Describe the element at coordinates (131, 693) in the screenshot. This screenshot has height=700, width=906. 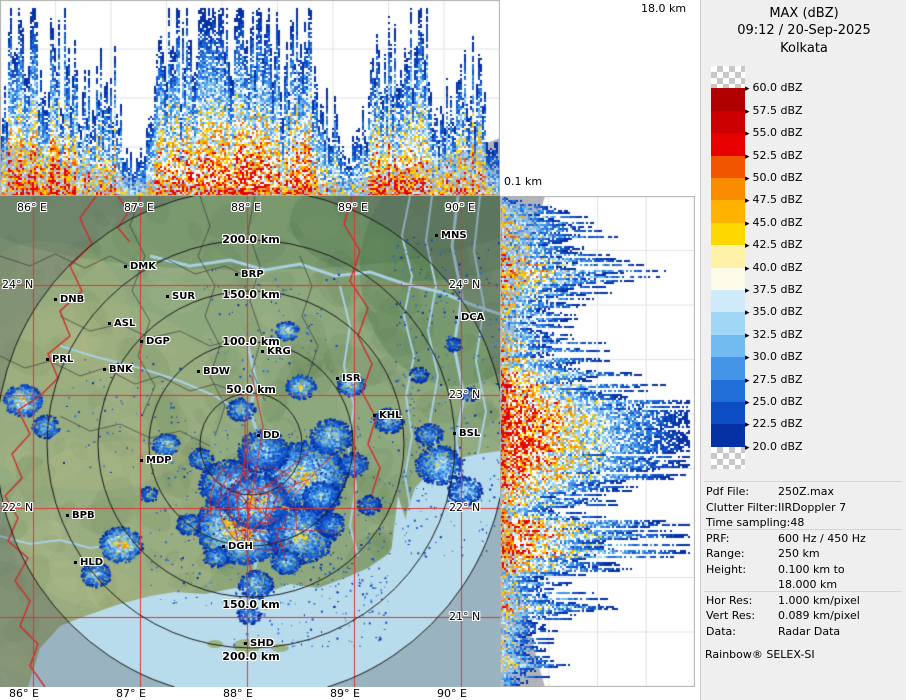
I see `lon-label-bottom-87: 87° E` at that location.